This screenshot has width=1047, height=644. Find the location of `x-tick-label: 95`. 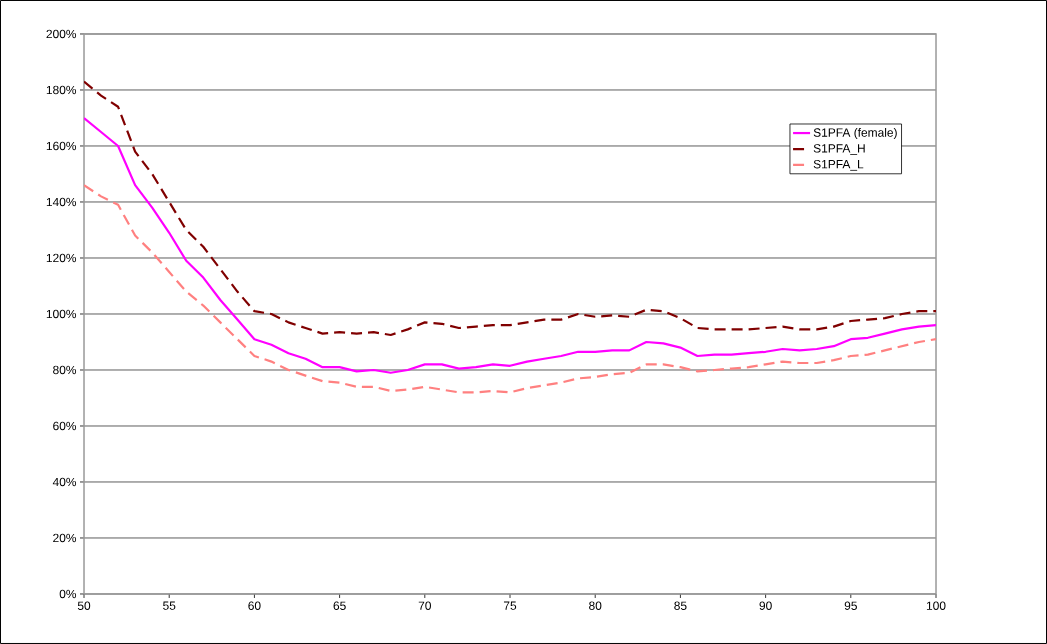

x-tick-label: 95 is located at coordinates (850, 605).